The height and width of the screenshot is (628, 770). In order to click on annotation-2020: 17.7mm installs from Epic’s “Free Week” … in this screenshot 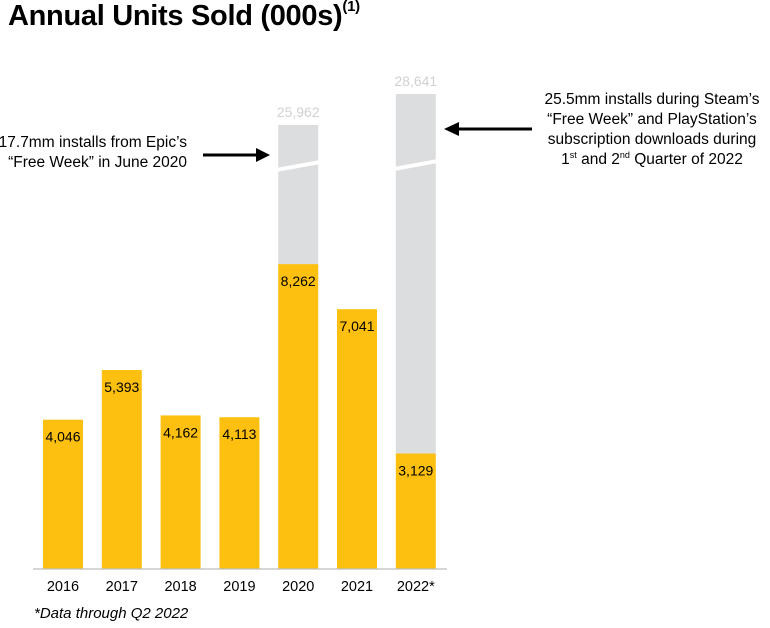, I will do `click(93, 153)`.